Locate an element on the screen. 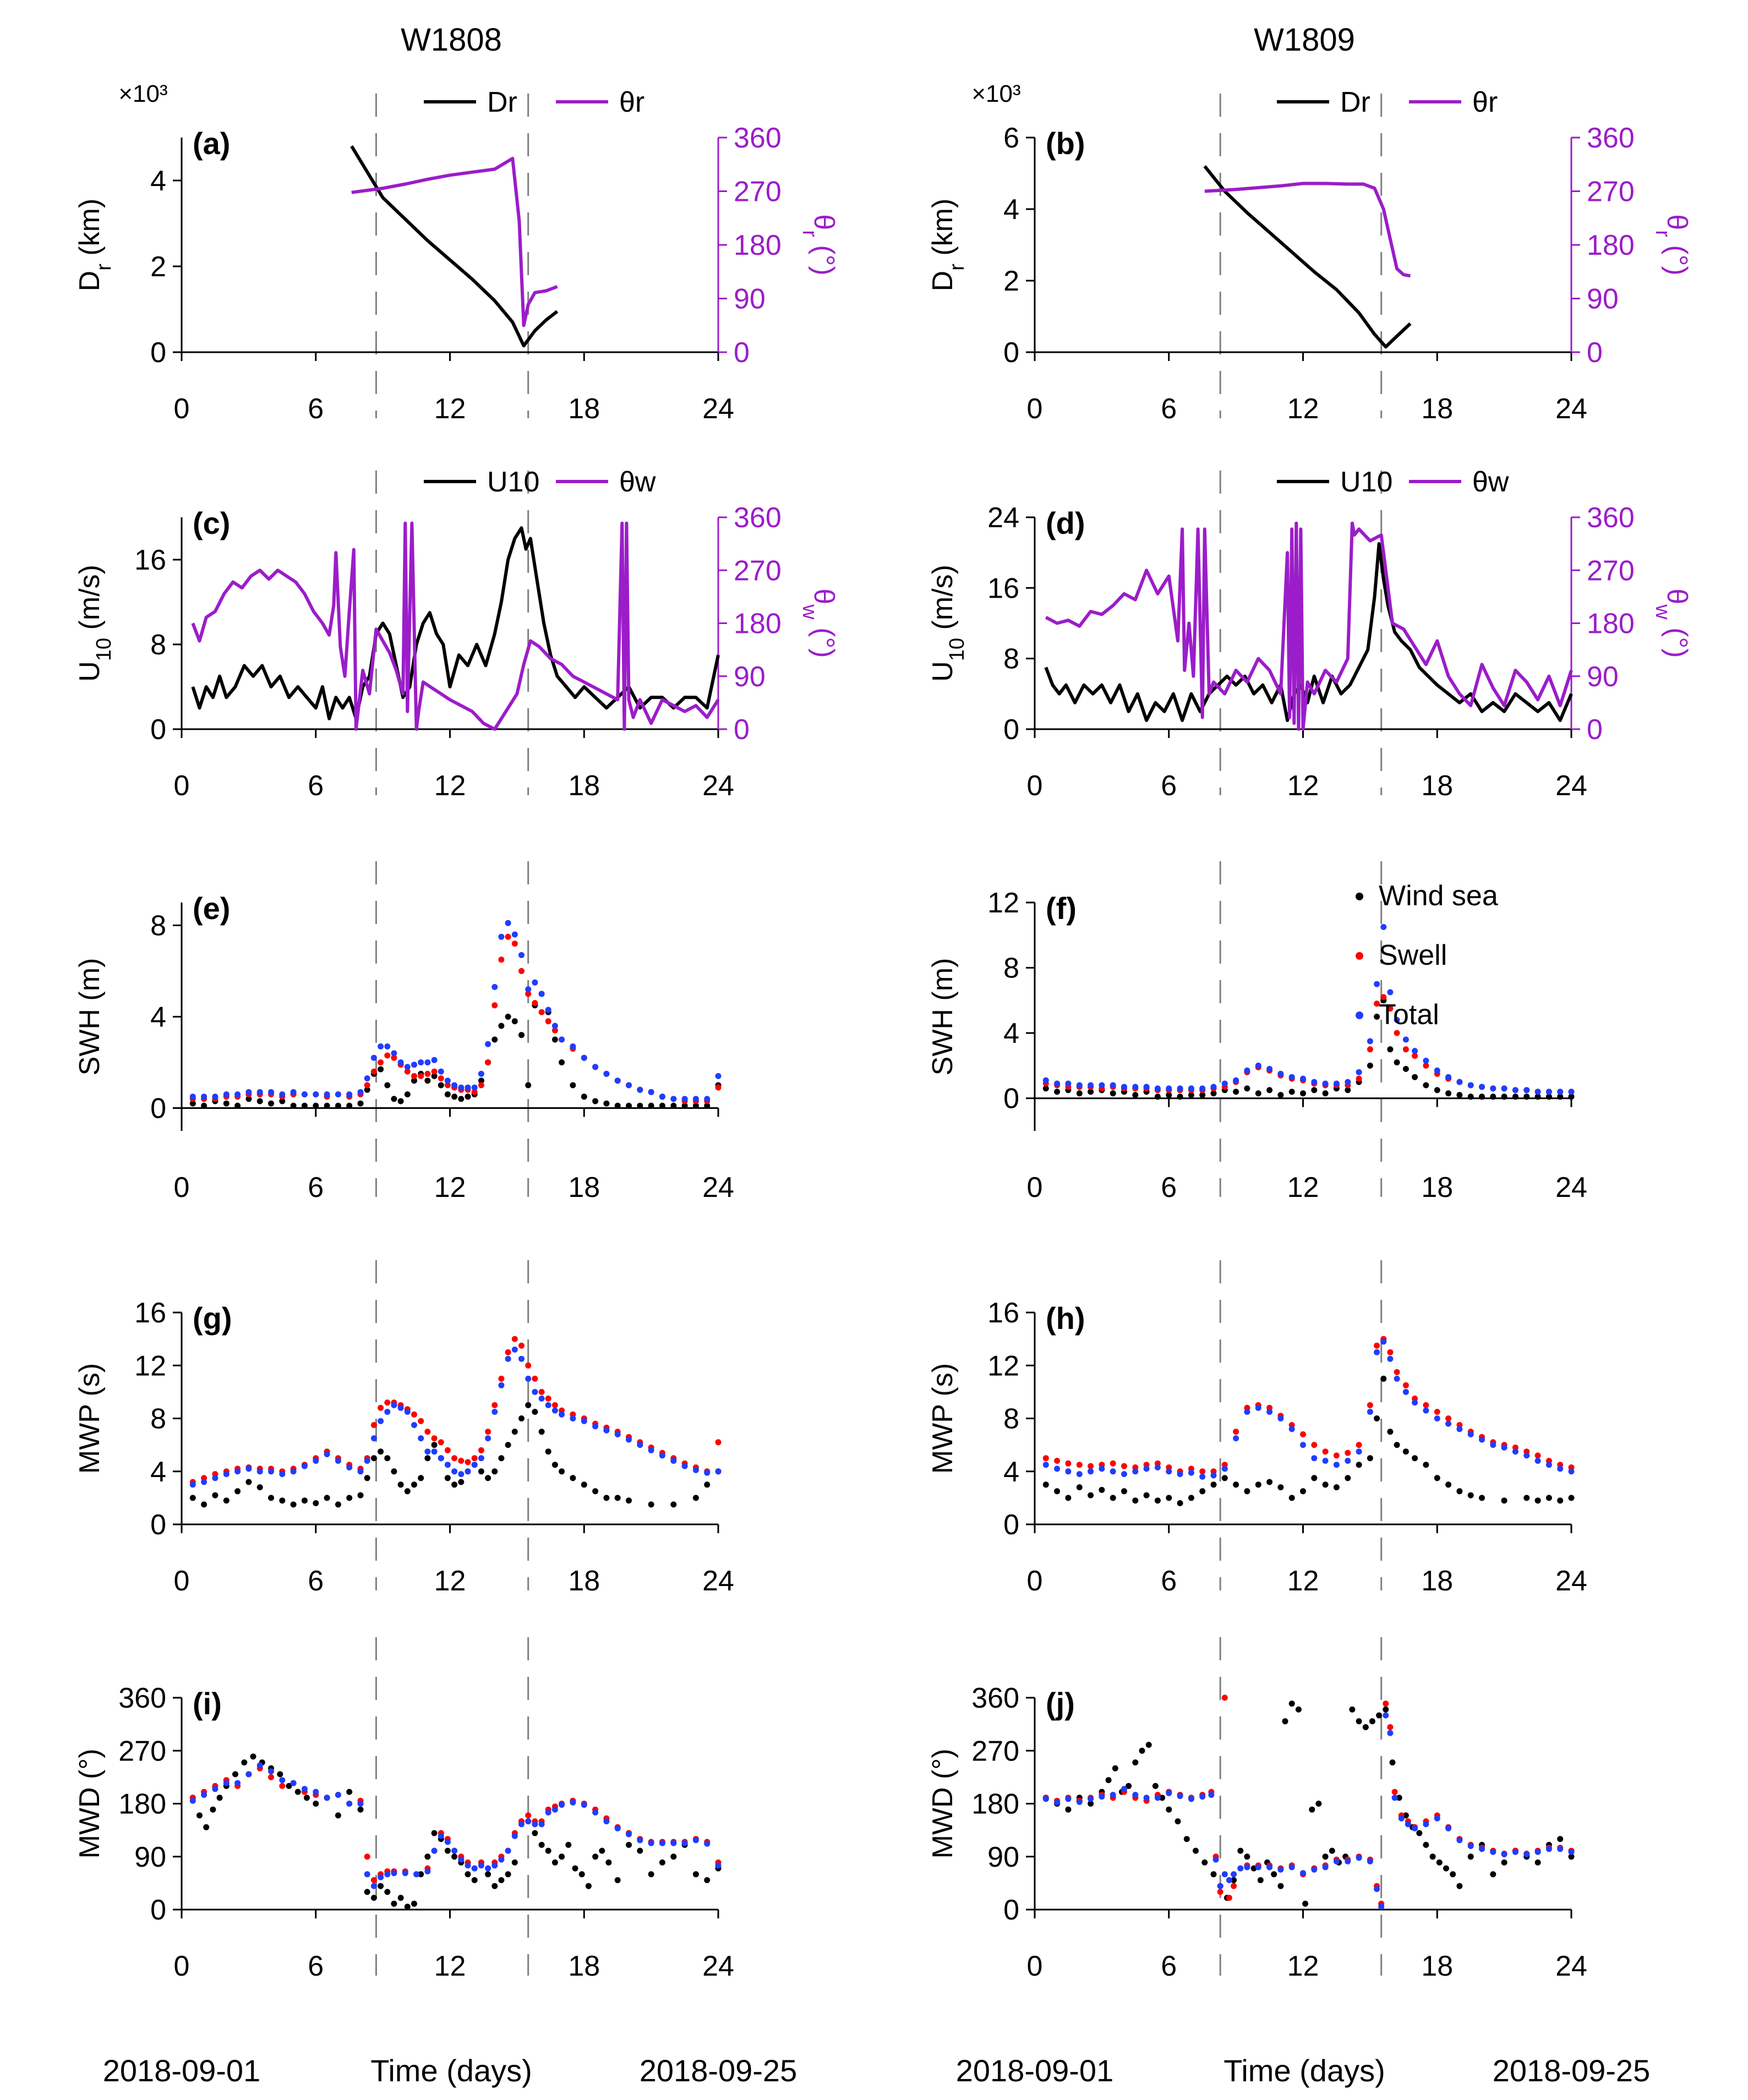 The image size is (1748, 2100). y-tick-label: 16 is located at coordinates (150, 560).